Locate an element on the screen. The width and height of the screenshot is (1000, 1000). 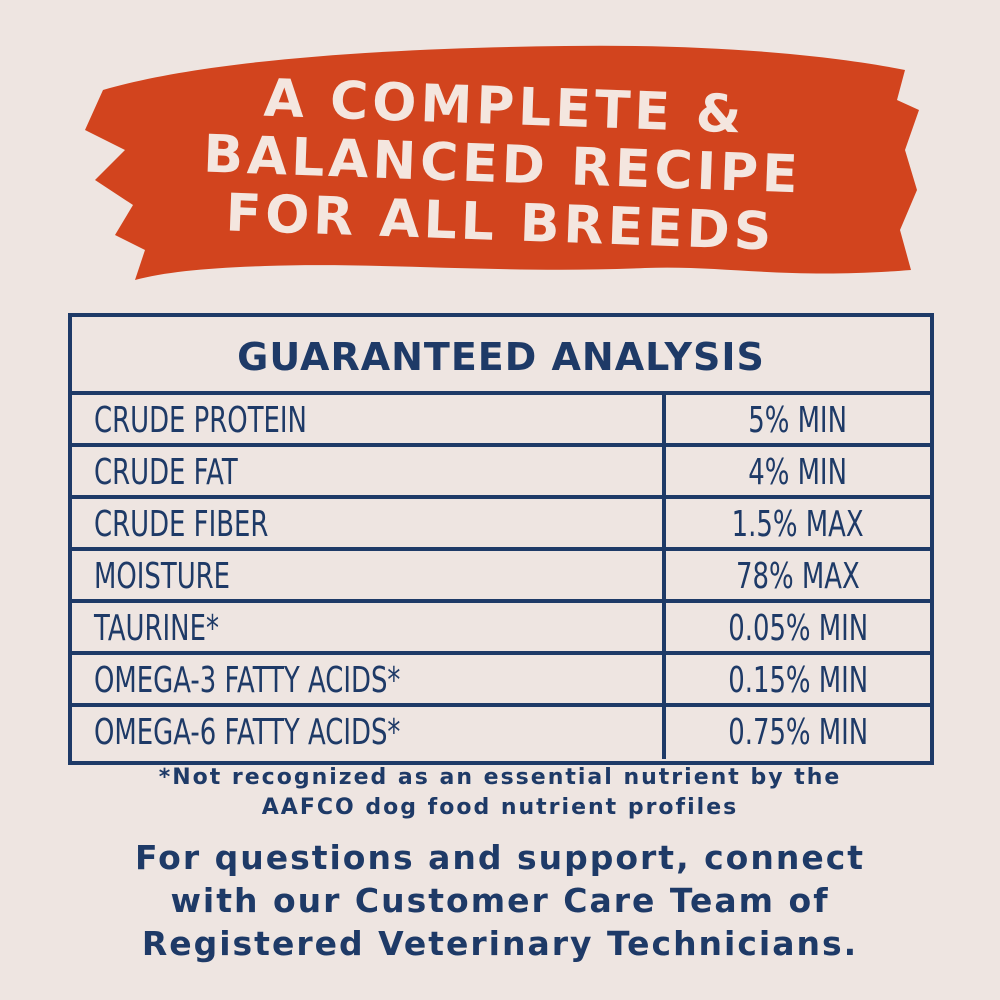
value-cell: 78% MAX is located at coordinates (798, 575).